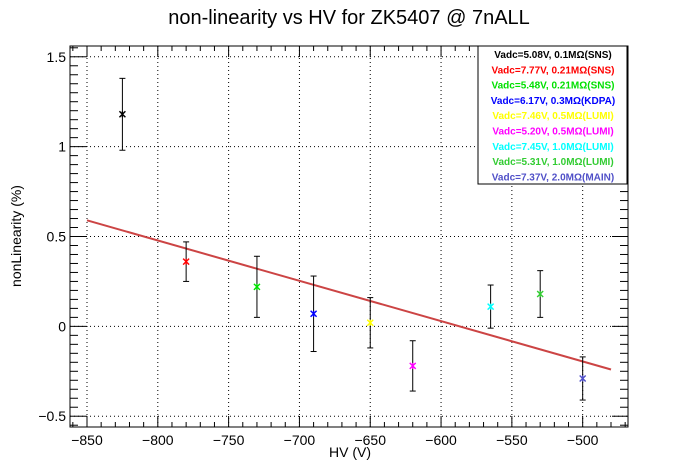 This screenshot has height=474, width=698. I want to click on x-tick-label: −850, so click(87, 440).